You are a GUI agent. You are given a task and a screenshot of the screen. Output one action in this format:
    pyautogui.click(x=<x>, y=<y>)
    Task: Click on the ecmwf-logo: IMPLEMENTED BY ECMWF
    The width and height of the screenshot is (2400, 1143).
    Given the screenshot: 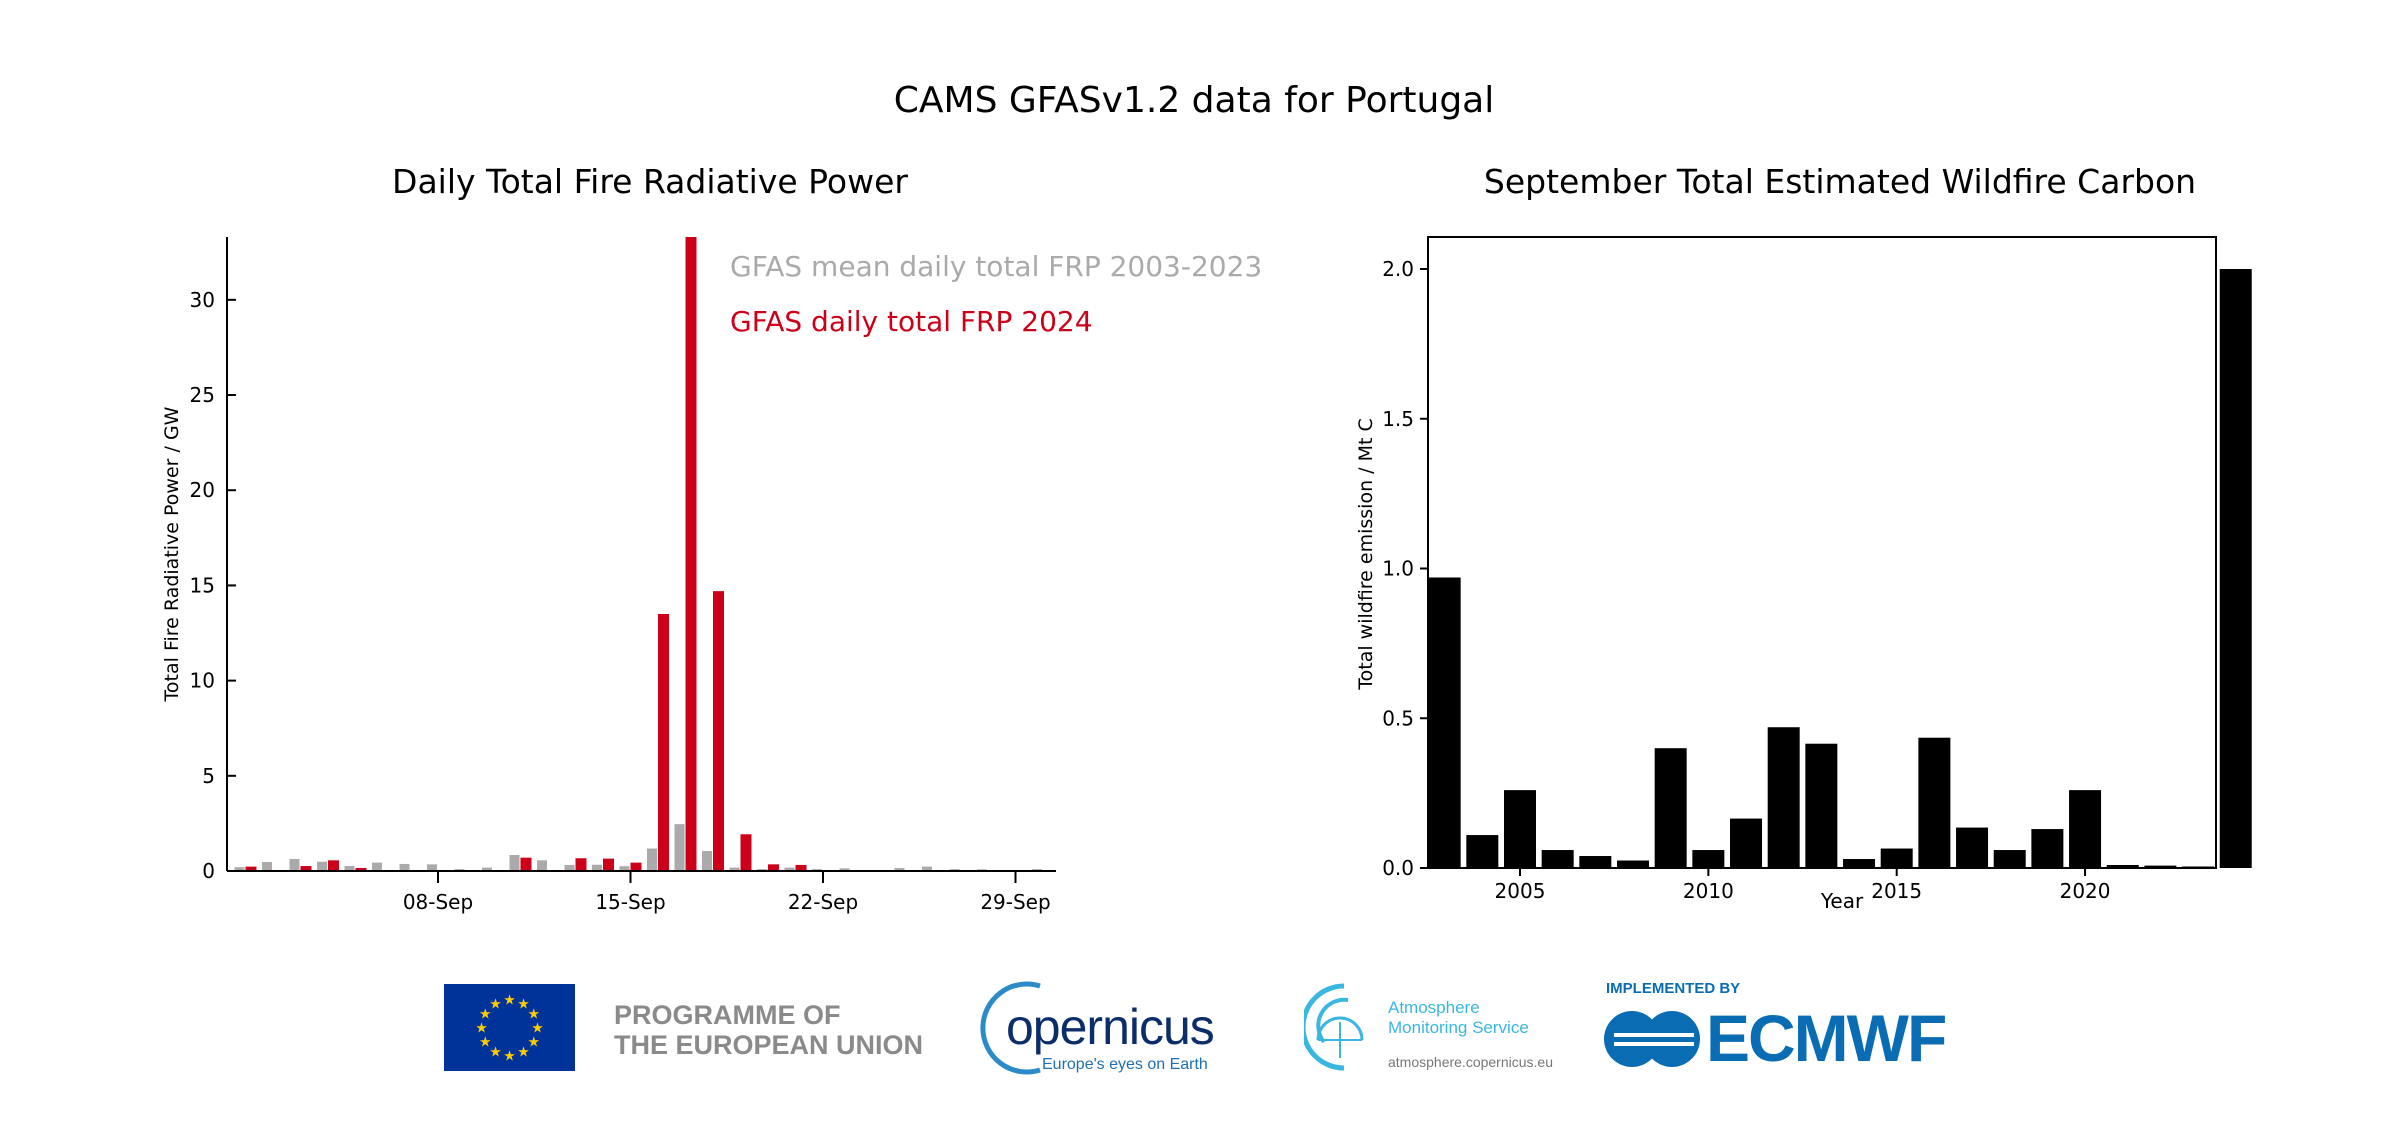 What is the action you would take?
    pyautogui.click(x=1784, y=1027)
    